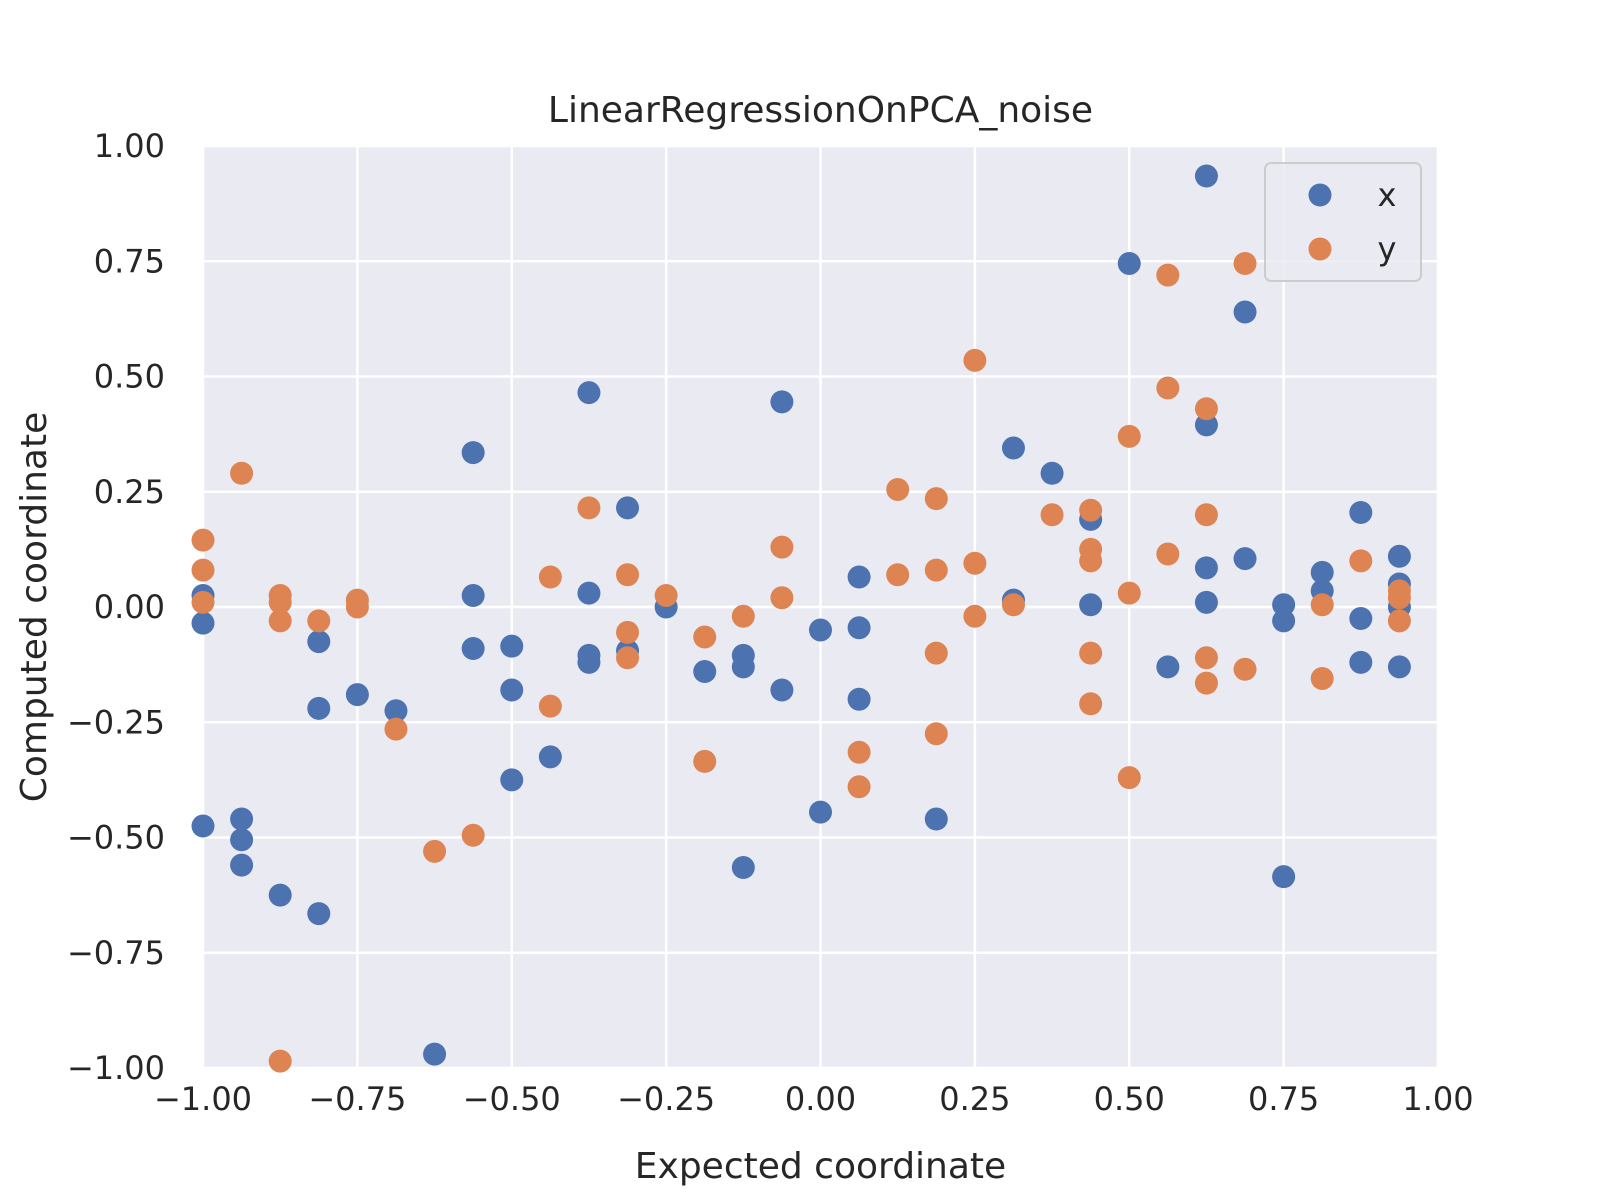 This screenshot has height=1200, width=1600. What do you see at coordinates (1387, 249) in the screenshot?
I see `legend-label-y: y` at bounding box center [1387, 249].